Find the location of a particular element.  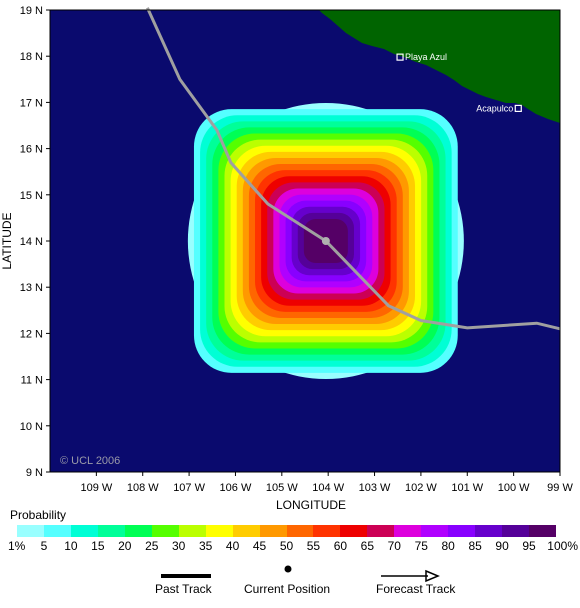

lat-tick-label: 17 N is located at coordinates (31, 103).